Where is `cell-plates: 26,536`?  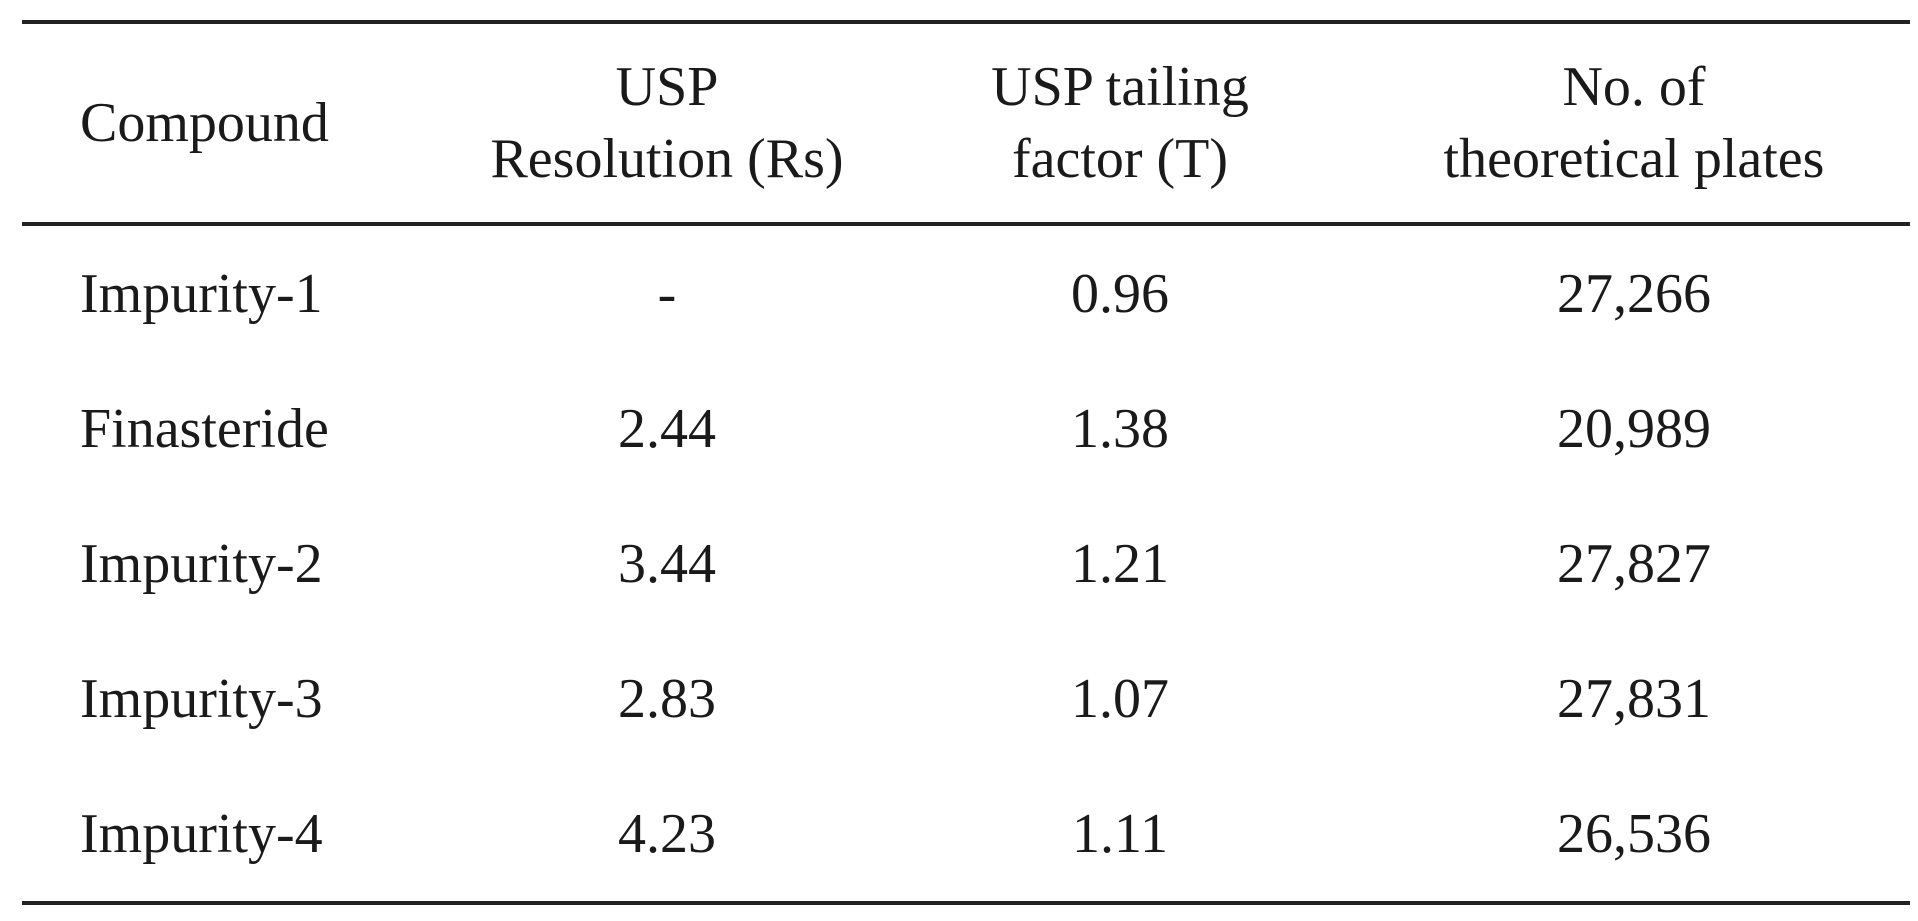 cell-plates: 26,536 is located at coordinates (1634, 833).